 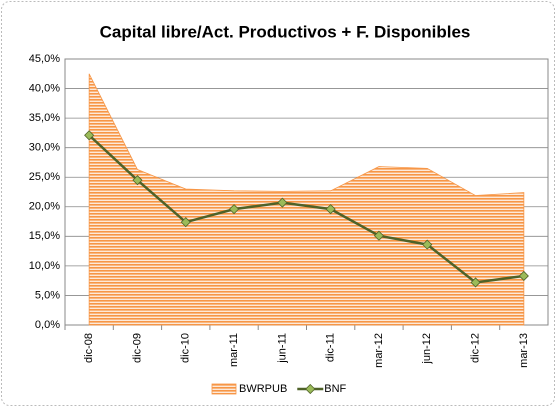 I want to click on x-tick-label: dic-08, so click(x=89, y=348).